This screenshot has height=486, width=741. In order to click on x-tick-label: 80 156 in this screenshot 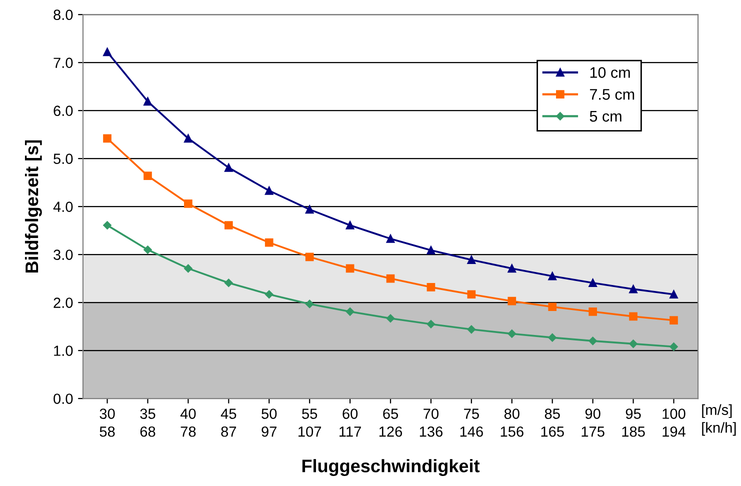, I will do `click(512, 422)`.